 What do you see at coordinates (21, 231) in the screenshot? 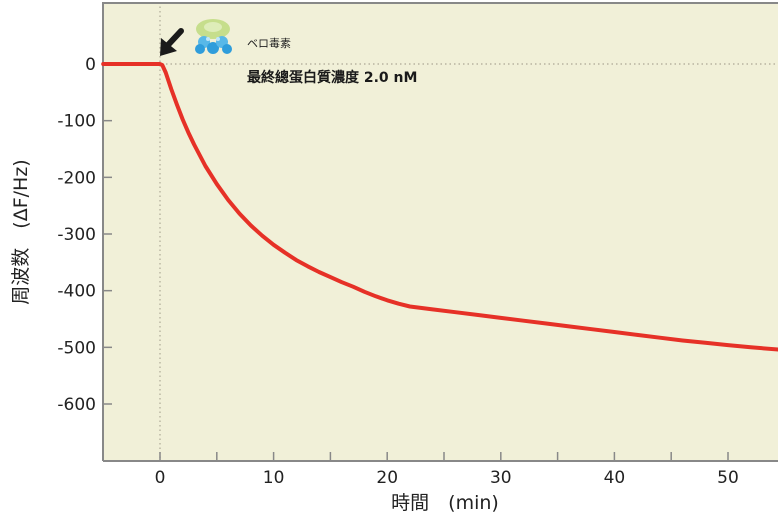
I see `y-axis-title: 周波数 (ΔF/Hz)` at bounding box center [21, 231].